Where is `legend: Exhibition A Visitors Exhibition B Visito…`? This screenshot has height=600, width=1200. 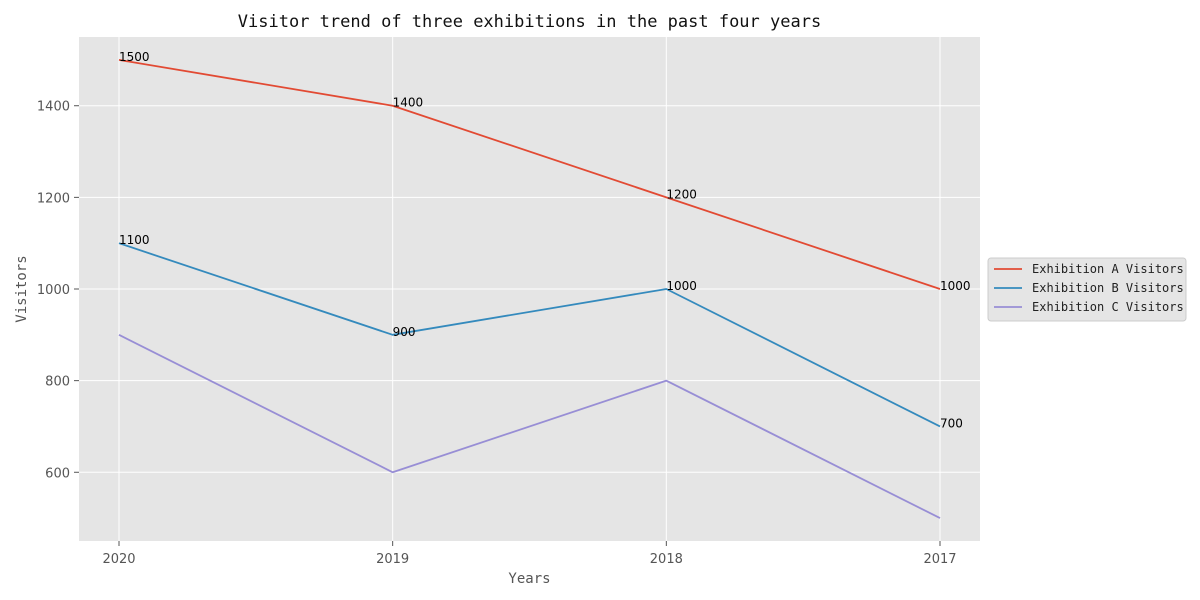
legend: Exhibition A Visitors Exhibition B Visito… is located at coordinates (1087, 289).